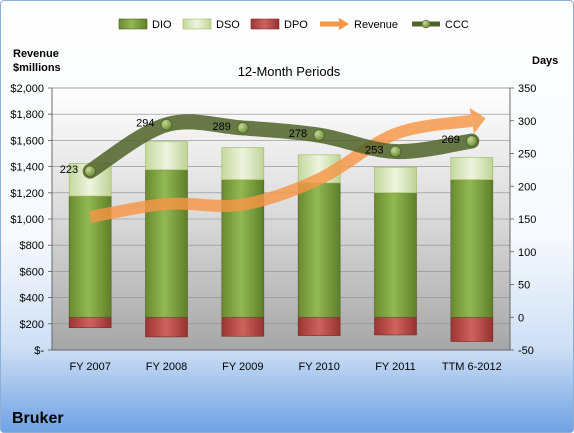 Image resolution: width=574 pixels, height=433 pixels. Describe the element at coordinates (27, 115) in the screenshot. I see `left-tick-label: $1,800` at that location.